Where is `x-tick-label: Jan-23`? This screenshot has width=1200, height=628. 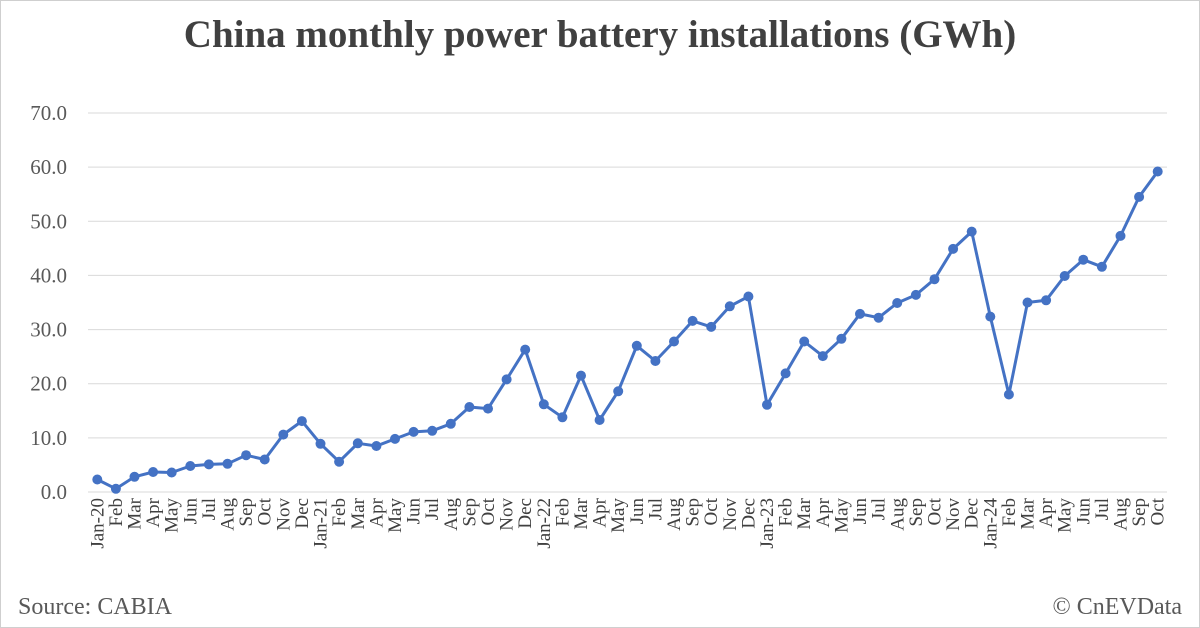 x-tick-label: Jan-23 is located at coordinates (767, 523).